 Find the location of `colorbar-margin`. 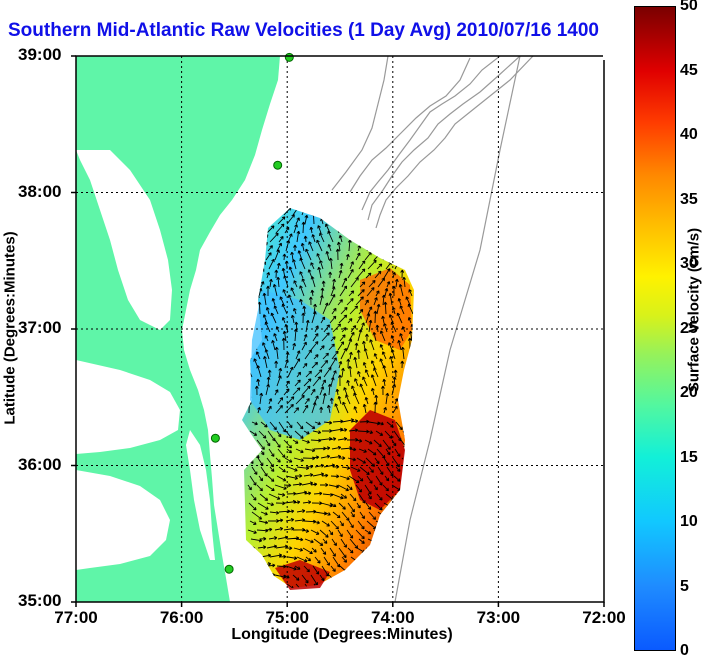

colorbar-margin is located at coordinates (618, 30).